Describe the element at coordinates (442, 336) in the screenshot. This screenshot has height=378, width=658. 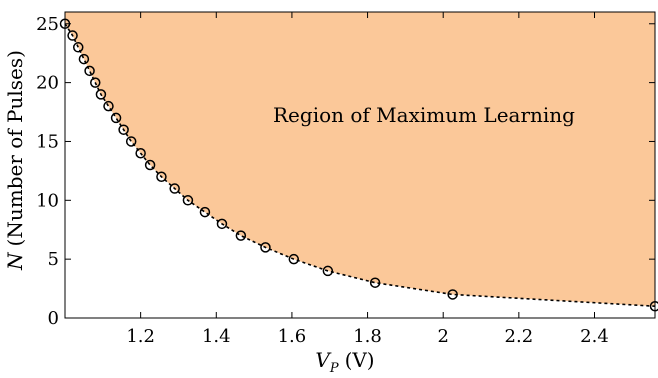
I see `x-tick-label: 2` at that location.